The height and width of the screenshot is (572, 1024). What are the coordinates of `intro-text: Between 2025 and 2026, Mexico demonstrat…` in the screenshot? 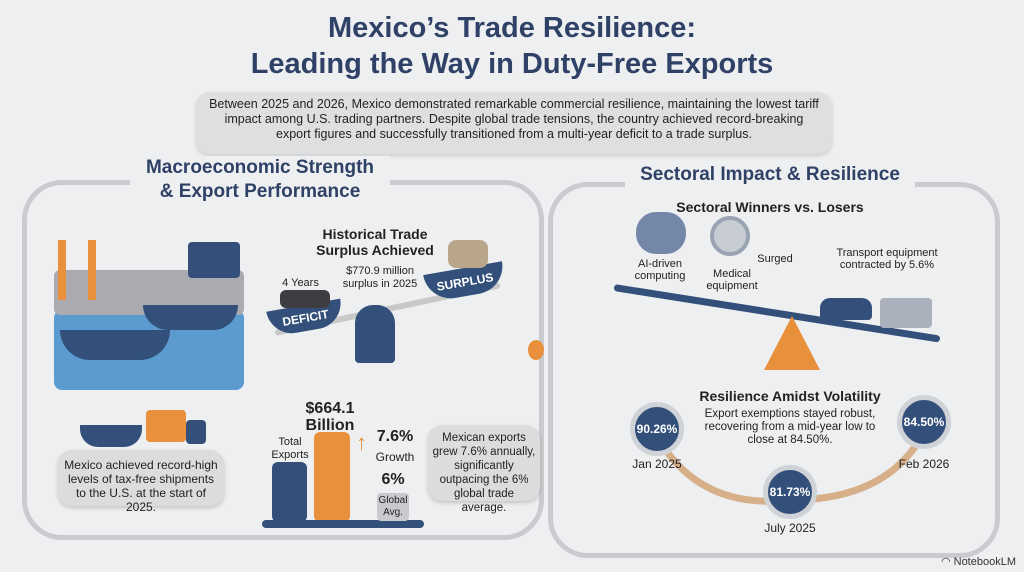 It's located at (514, 123).